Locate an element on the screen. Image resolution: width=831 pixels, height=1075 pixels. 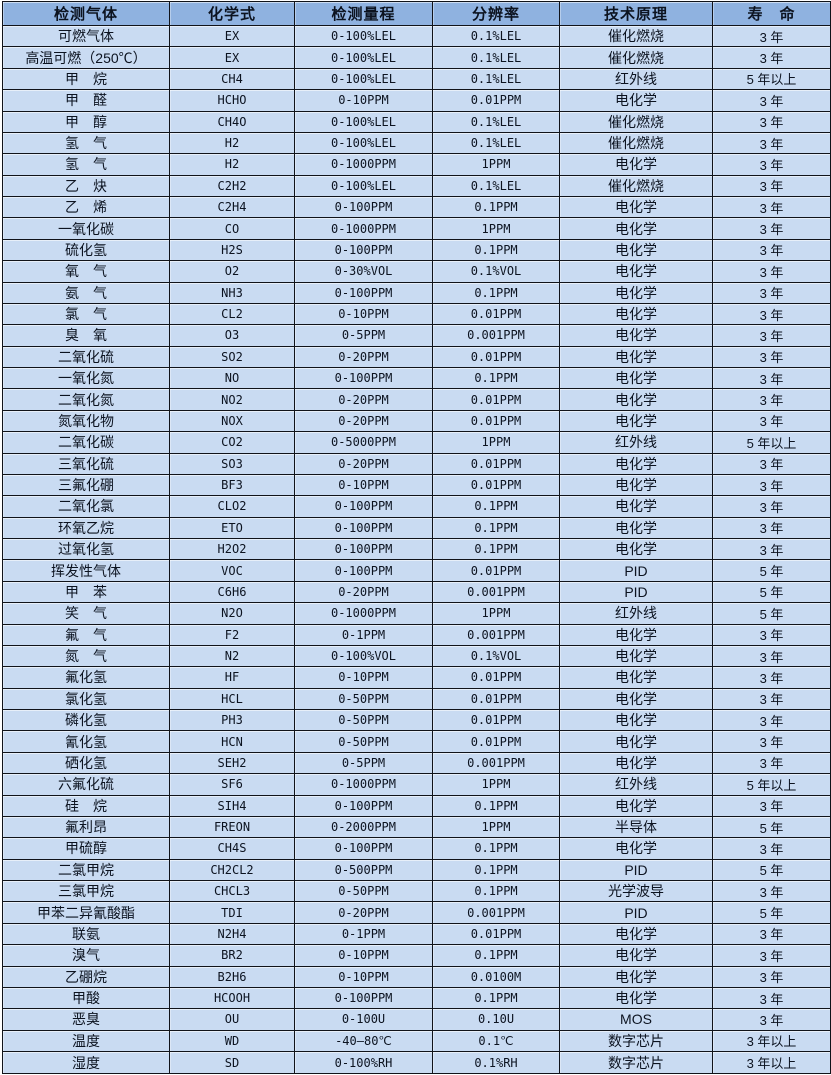
table-row: 甲 苯 C6H6 0-20PPM 0.001PPM PID 5 年 is located at coordinates (416, 592).